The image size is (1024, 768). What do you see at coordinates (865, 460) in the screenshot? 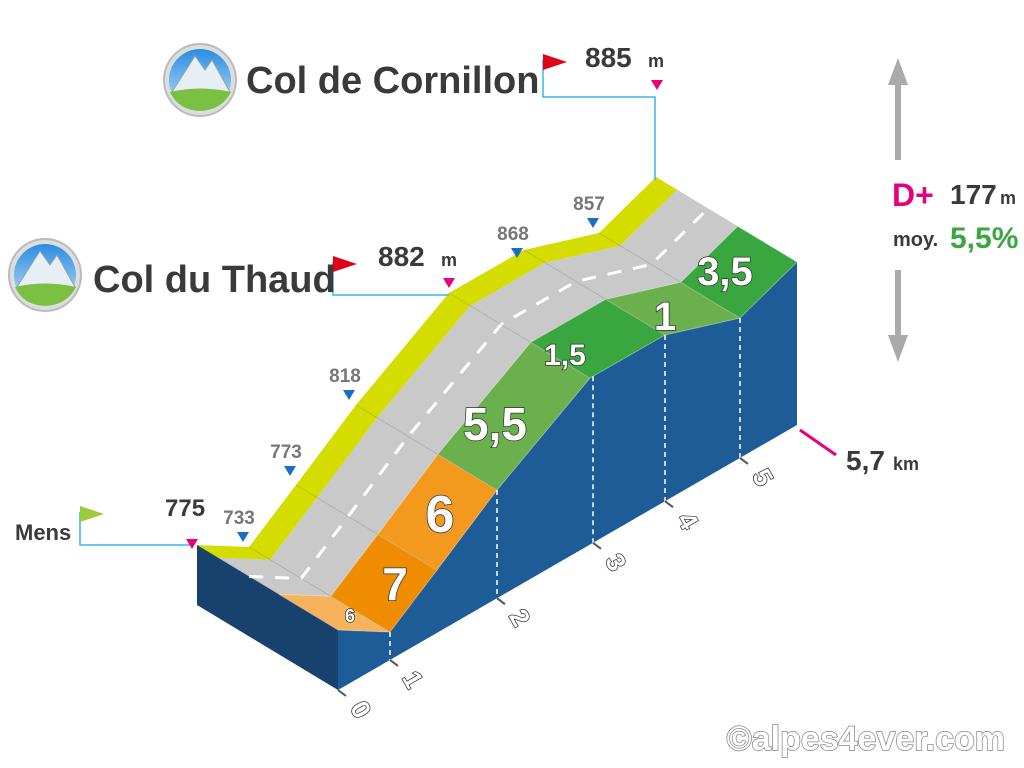
I see `distance: 5,7` at bounding box center [865, 460].